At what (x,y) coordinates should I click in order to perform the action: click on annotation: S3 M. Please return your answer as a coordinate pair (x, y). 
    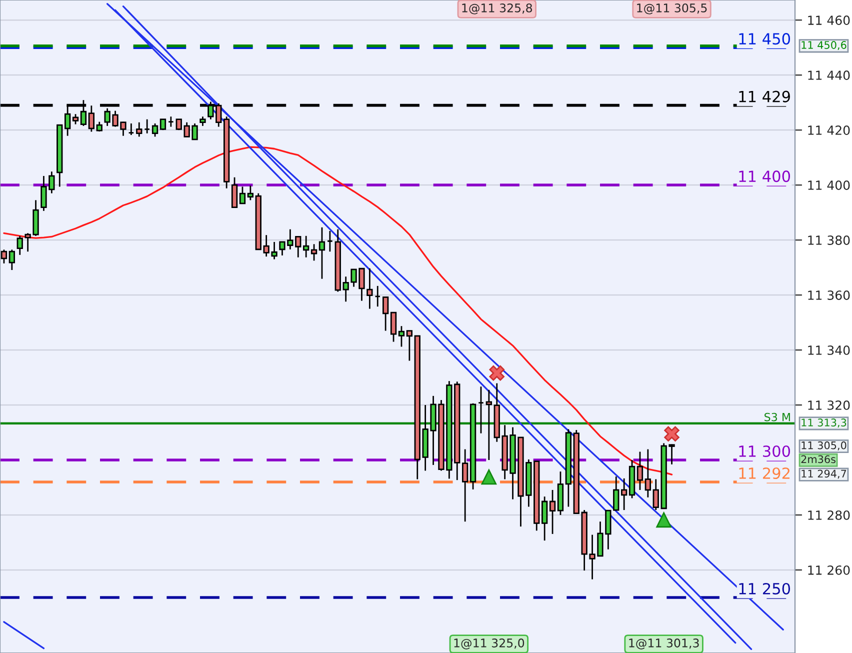
    Looking at the image, I should click on (777, 417).